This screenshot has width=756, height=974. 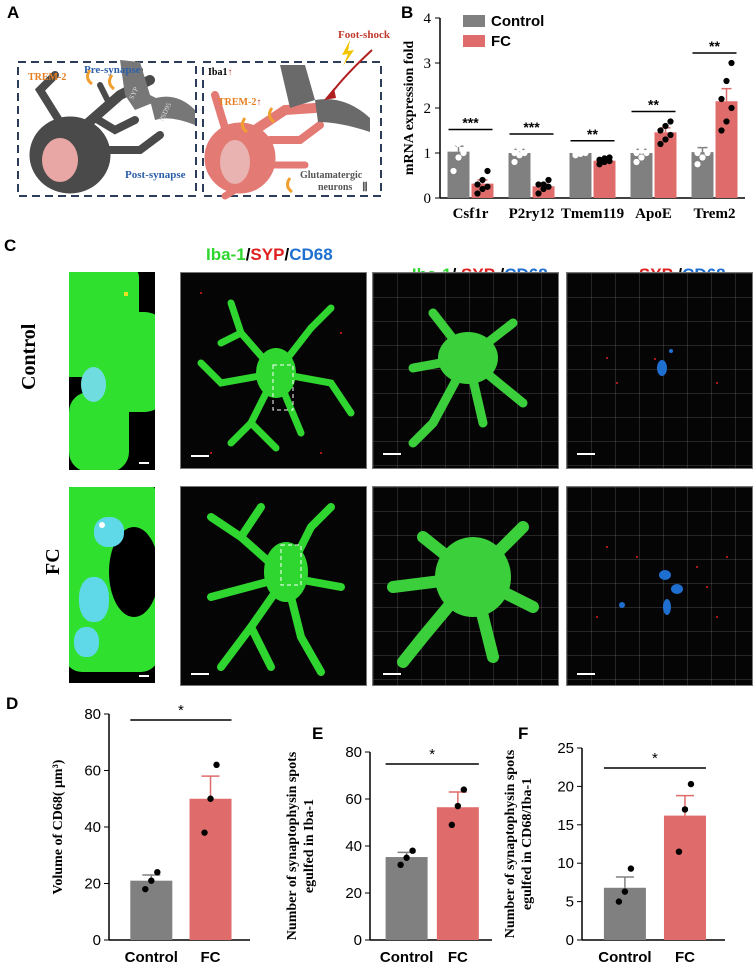 What do you see at coordinates (155, 175) in the screenshot?
I see `post-synapse-label: Post-synapse` at bounding box center [155, 175].